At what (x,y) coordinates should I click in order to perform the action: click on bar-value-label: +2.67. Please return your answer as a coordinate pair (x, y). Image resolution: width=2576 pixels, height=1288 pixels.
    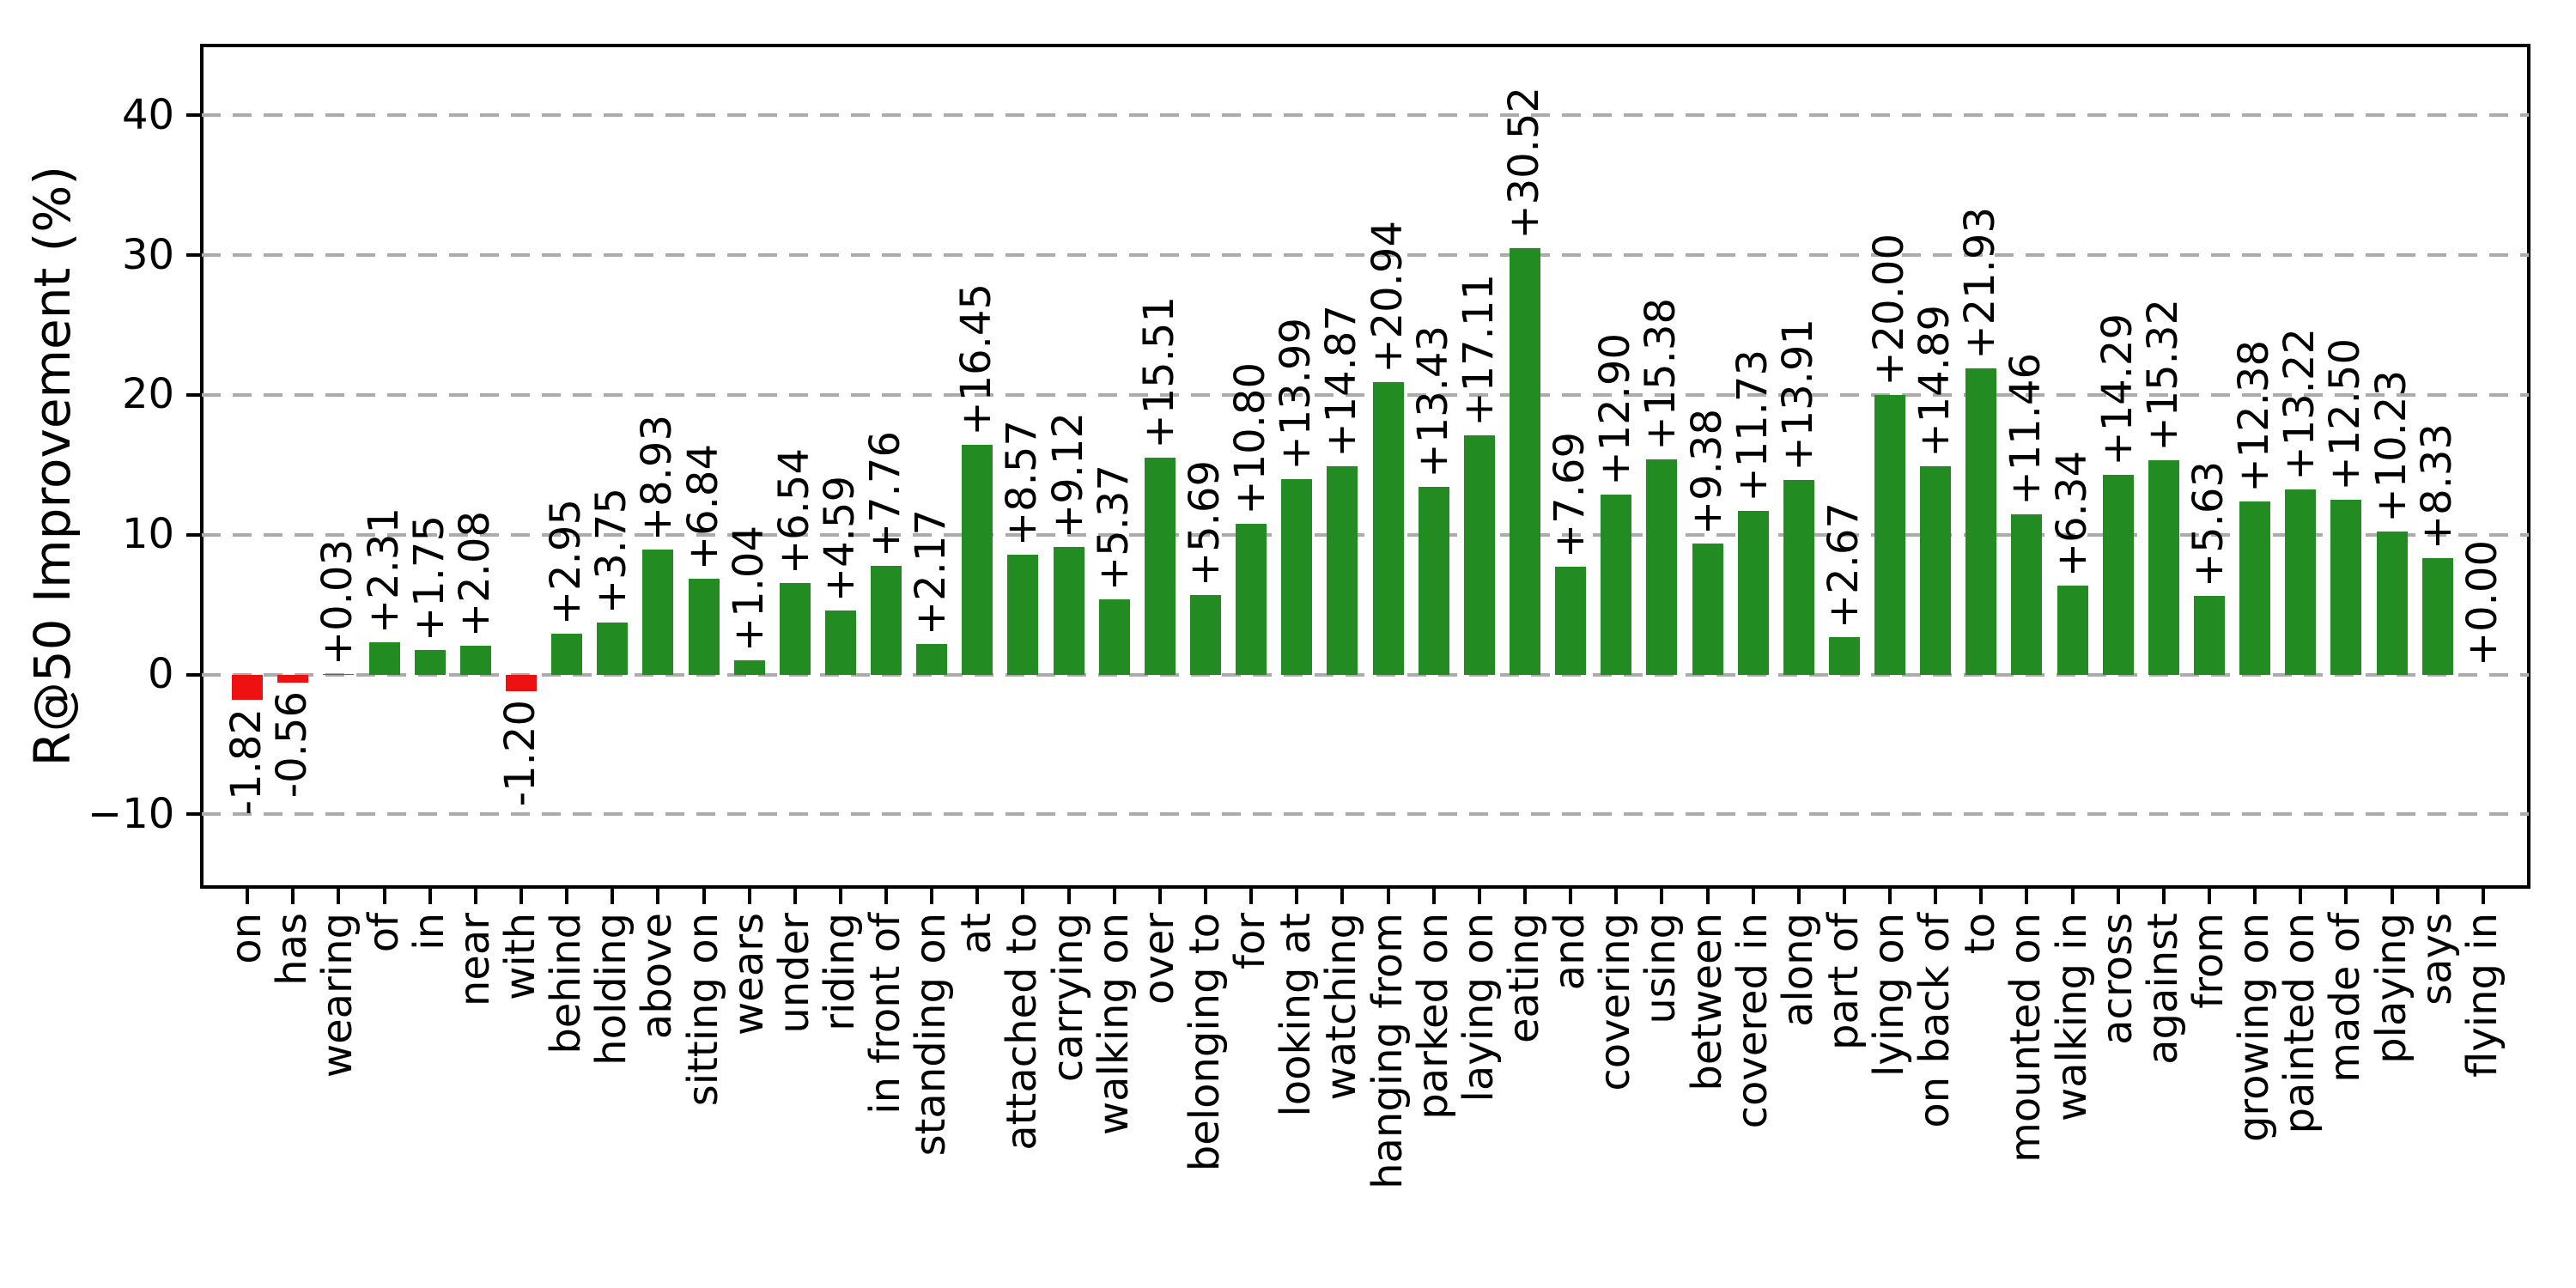
    Looking at the image, I should click on (1843, 565).